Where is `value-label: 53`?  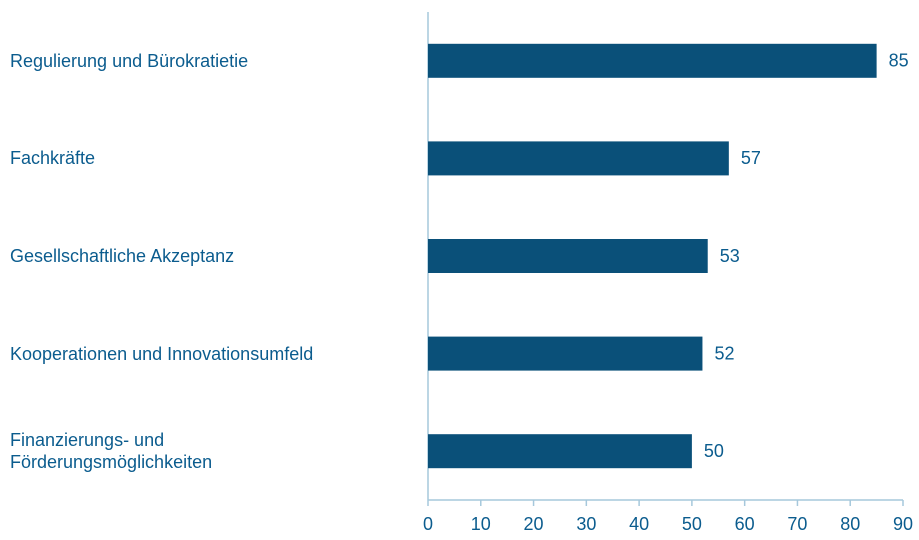 value-label: 53 is located at coordinates (730, 256).